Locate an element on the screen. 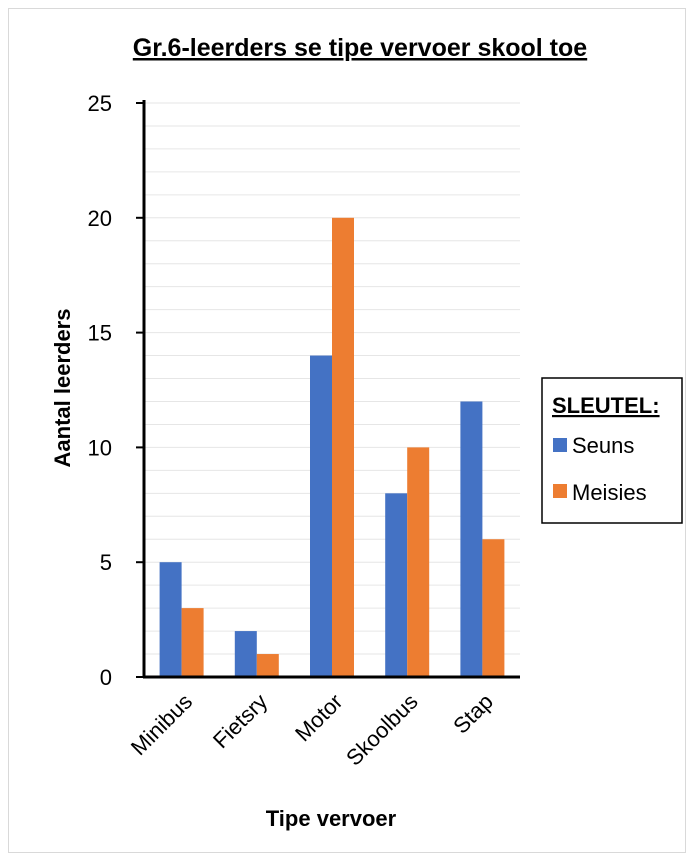  bar-meisies-motor is located at coordinates (343, 447).